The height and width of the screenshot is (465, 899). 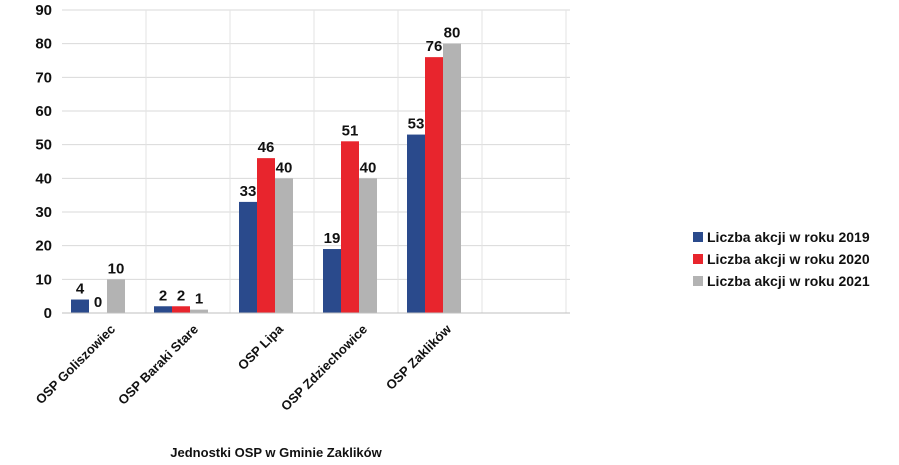 I want to click on data-label: 46, so click(x=266, y=147).